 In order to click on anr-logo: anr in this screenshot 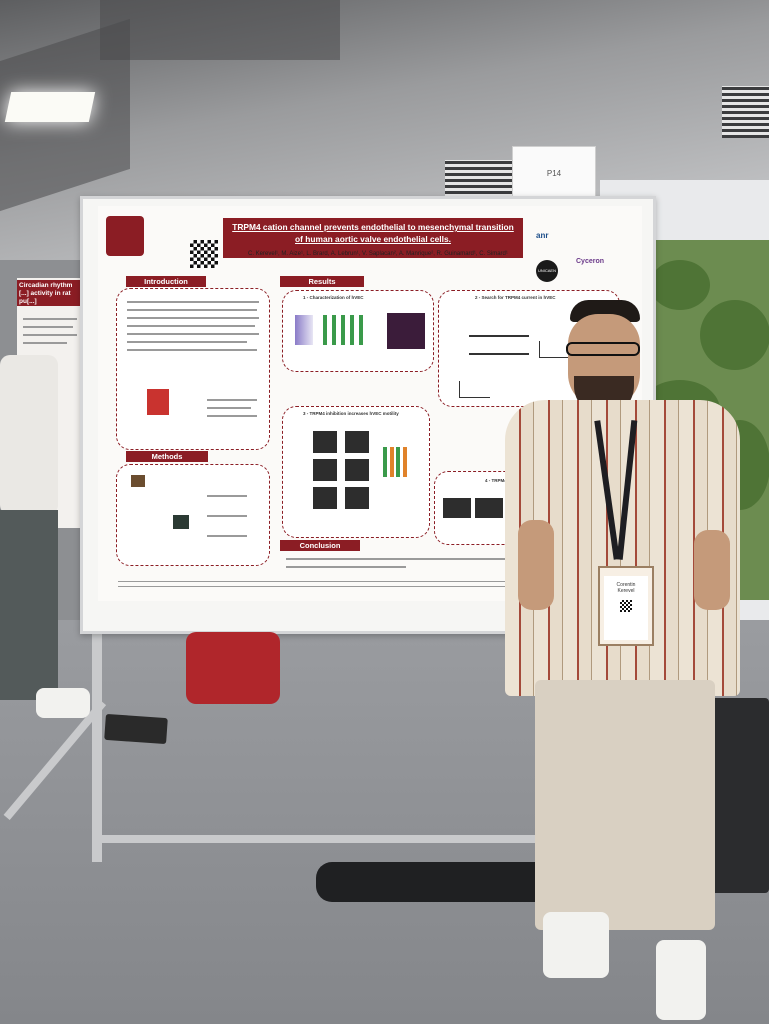, I will do `click(542, 235)`.